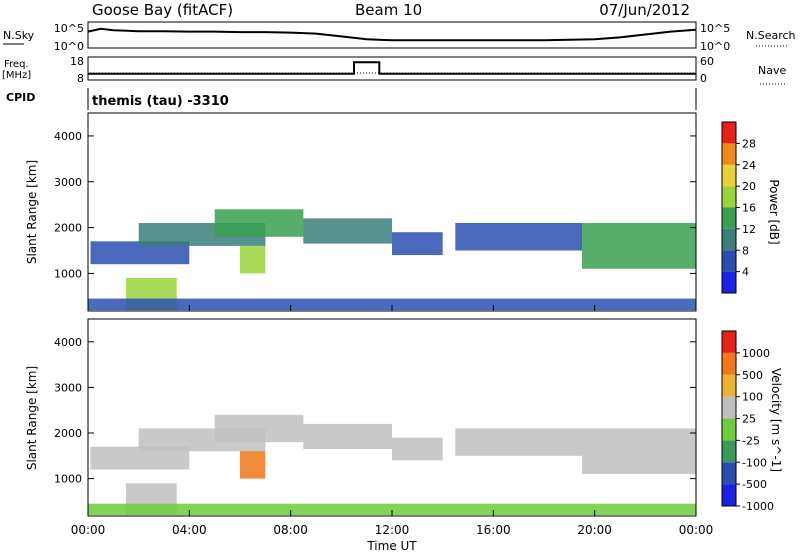  What do you see at coordinates (68, 136) in the screenshot?
I see `power-ytick-label-0: 4000` at bounding box center [68, 136].